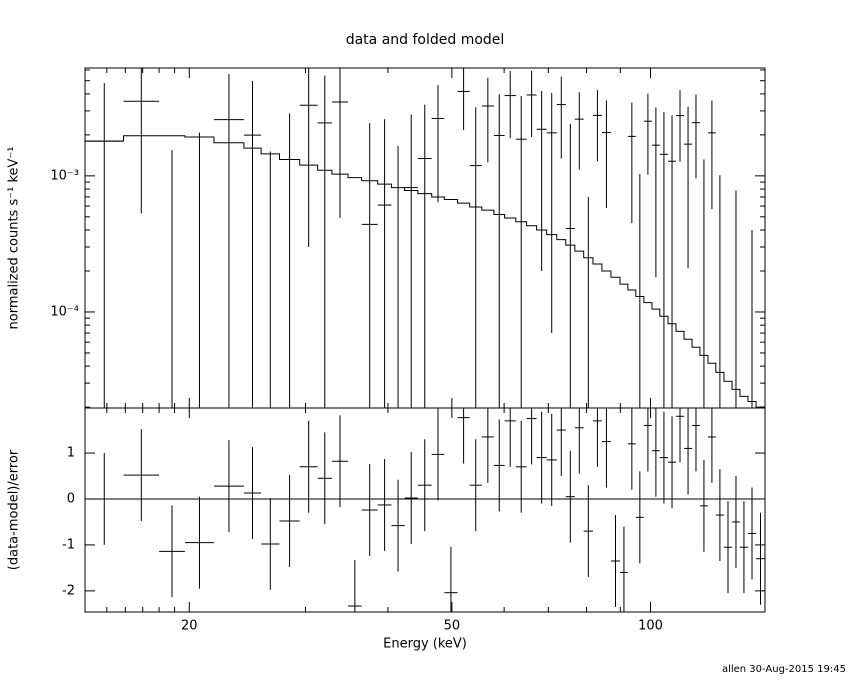  What do you see at coordinates (64, 311) in the screenshot?
I see `y-tick-label: 10⁻⁴` at bounding box center [64, 311].